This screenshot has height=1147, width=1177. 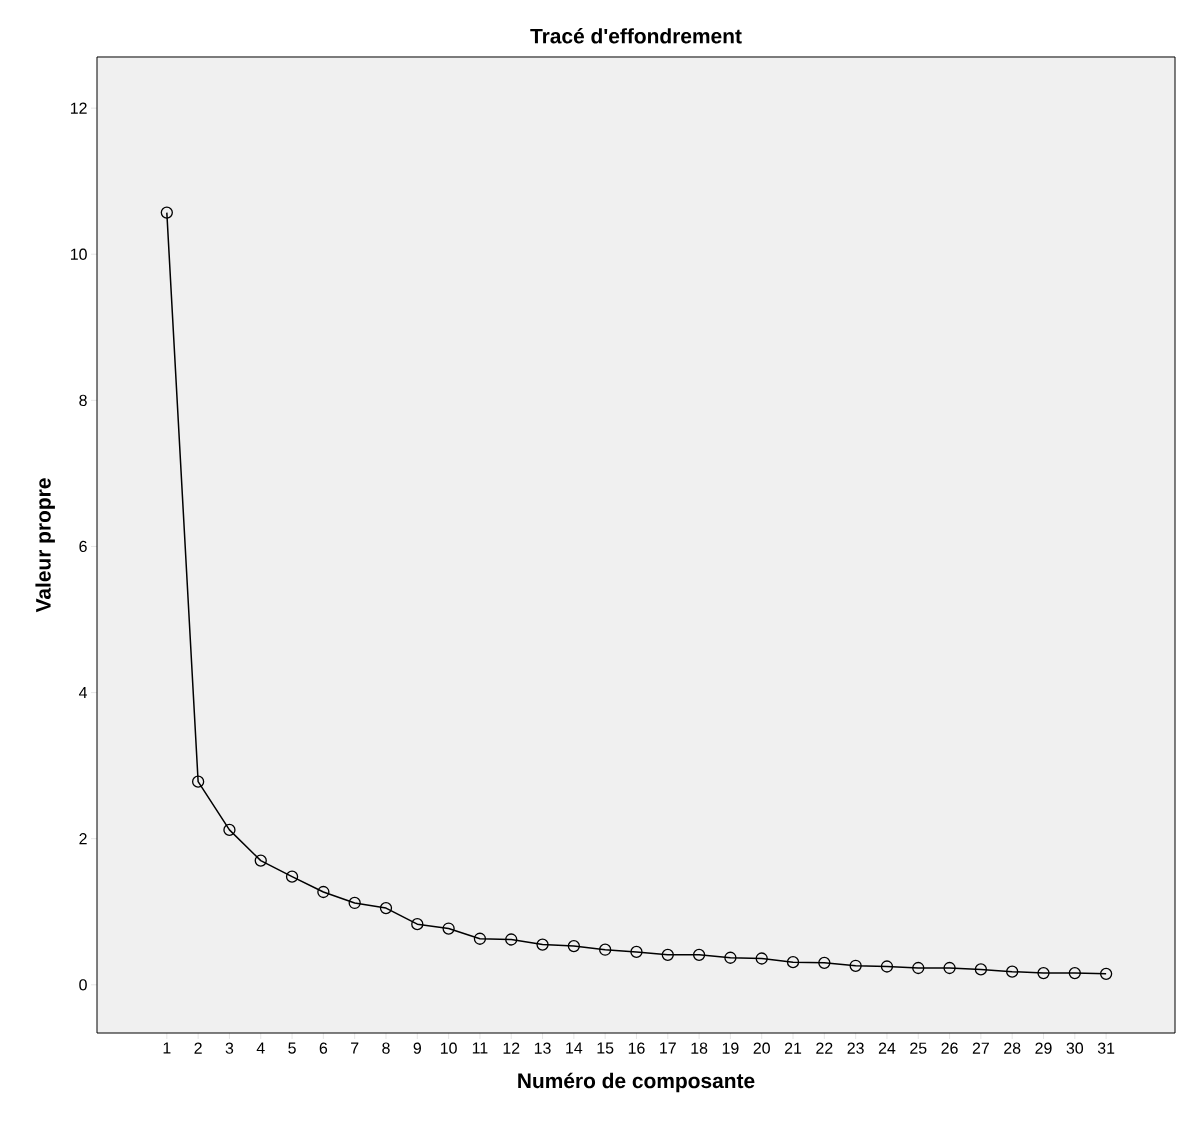 I want to click on x-tick-label: 4, so click(x=260, y=1048).